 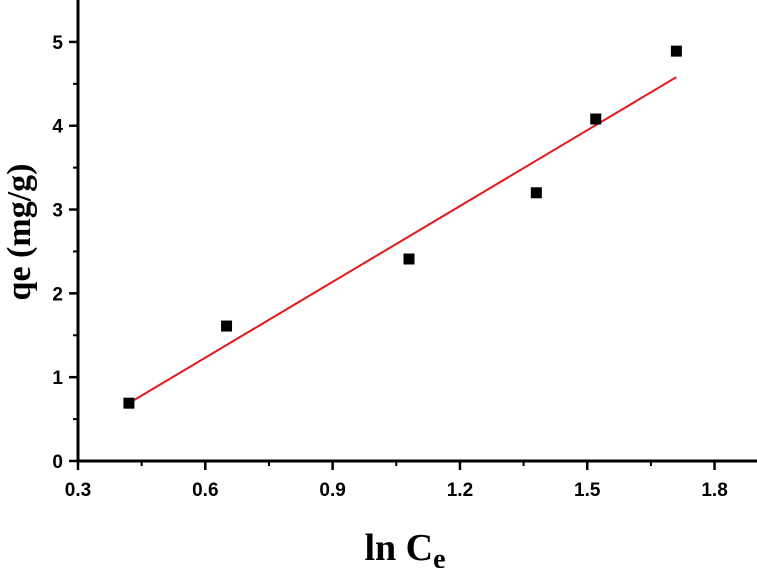 What do you see at coordinates (57, 211) in the screenshot?
I see `y-tick-label: 3` at bounding box center [57, 211].